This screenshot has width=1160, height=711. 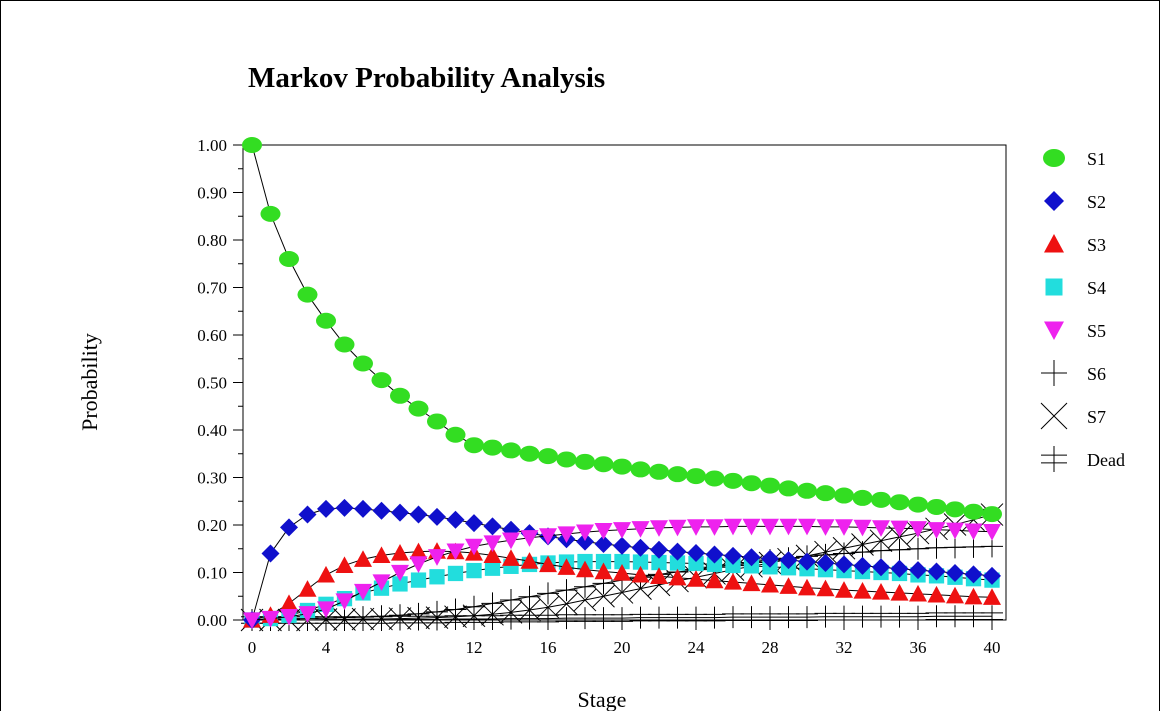 I want to click on y-tick-label: 0.70, so click(x=212, y=288).